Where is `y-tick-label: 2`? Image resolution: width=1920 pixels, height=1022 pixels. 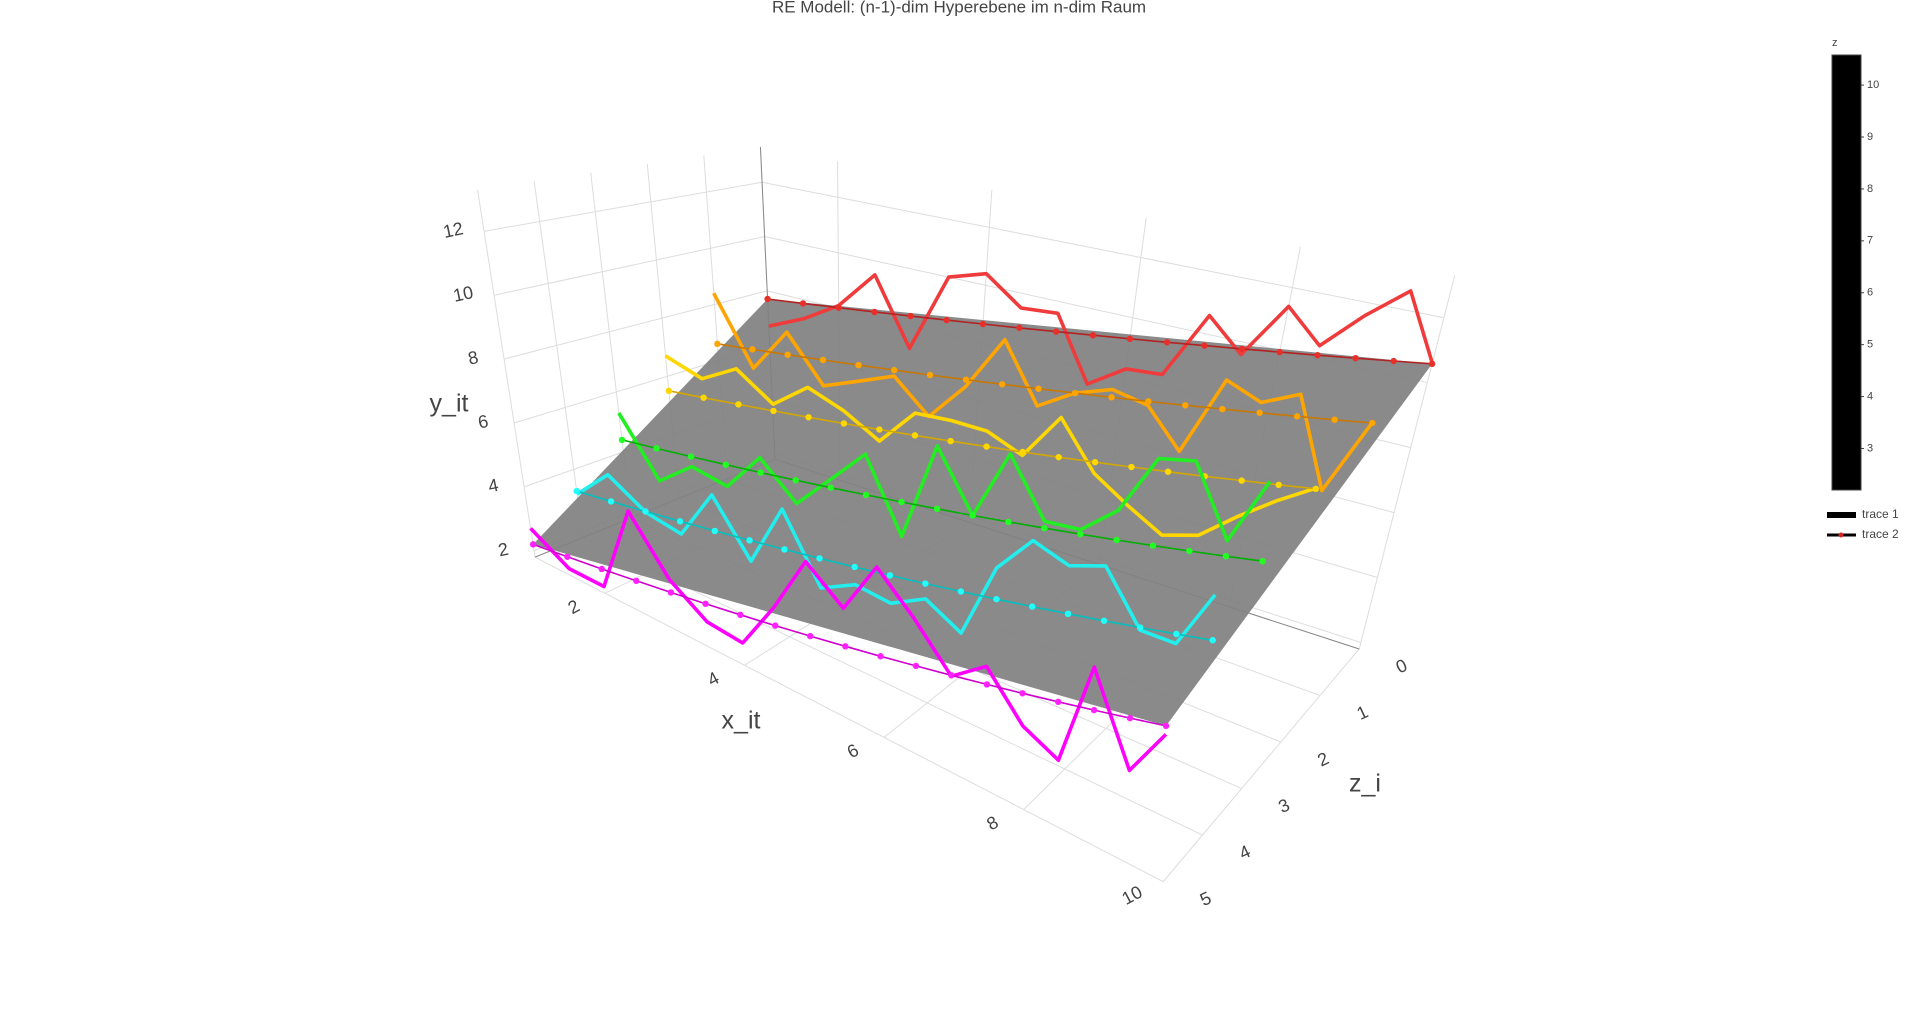 y-tick-label: 2 is located at coordinates (503, 550).